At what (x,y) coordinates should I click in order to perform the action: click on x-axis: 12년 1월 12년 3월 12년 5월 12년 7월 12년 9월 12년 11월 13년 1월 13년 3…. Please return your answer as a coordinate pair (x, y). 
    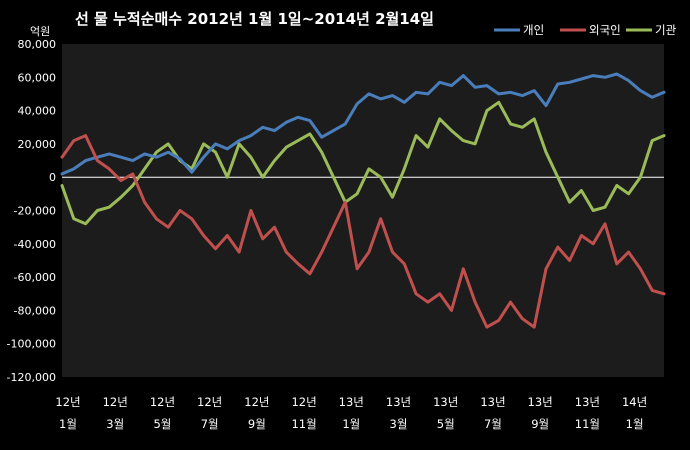
    Looking at the image, I should click on (351, 413).